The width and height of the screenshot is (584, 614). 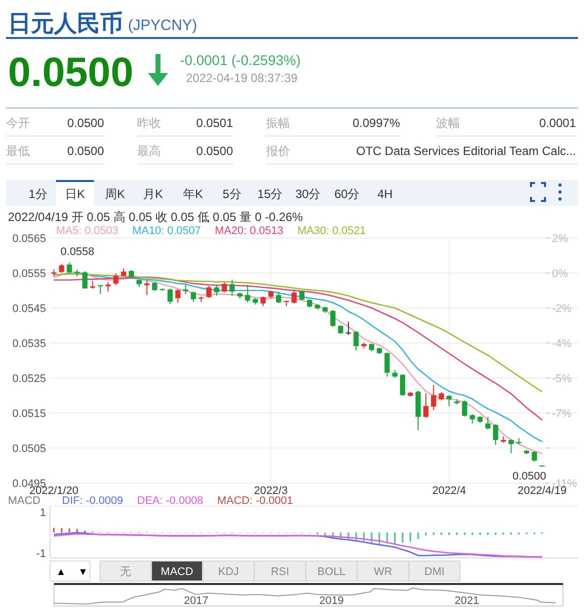 What do you see at coordinates (18, 123) in the screenshot?
I see `text: 今开` at bounding box center [18, 123].